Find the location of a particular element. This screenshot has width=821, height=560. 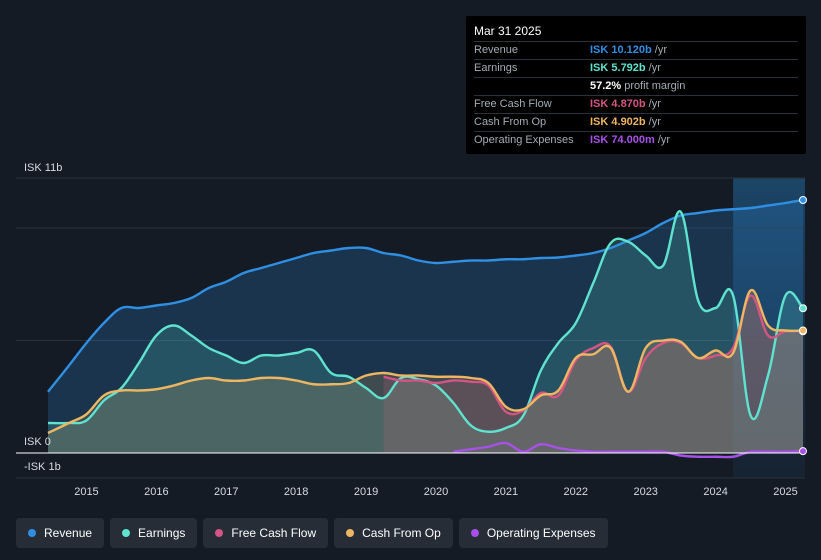

tooltip-label: Earnings is located at coordinates (496, 68).